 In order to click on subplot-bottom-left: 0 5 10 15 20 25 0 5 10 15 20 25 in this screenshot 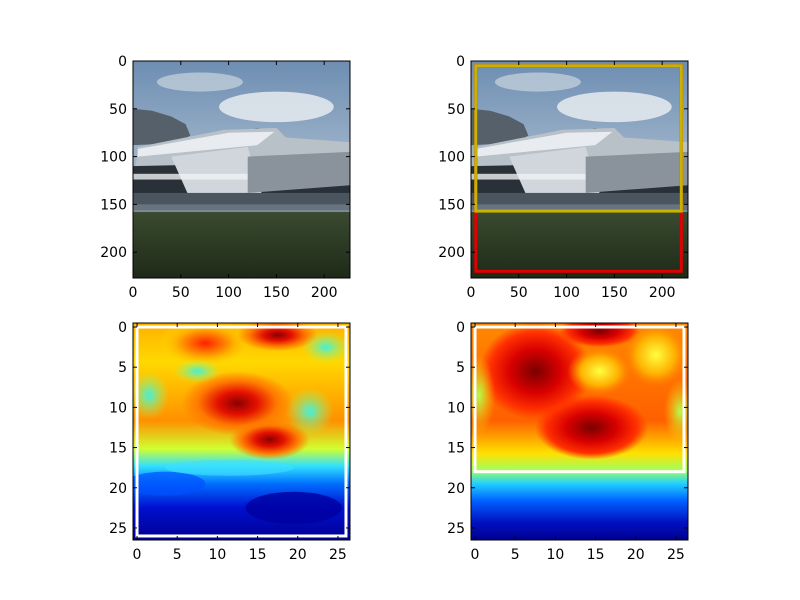, I will do `click(230, 441)`.